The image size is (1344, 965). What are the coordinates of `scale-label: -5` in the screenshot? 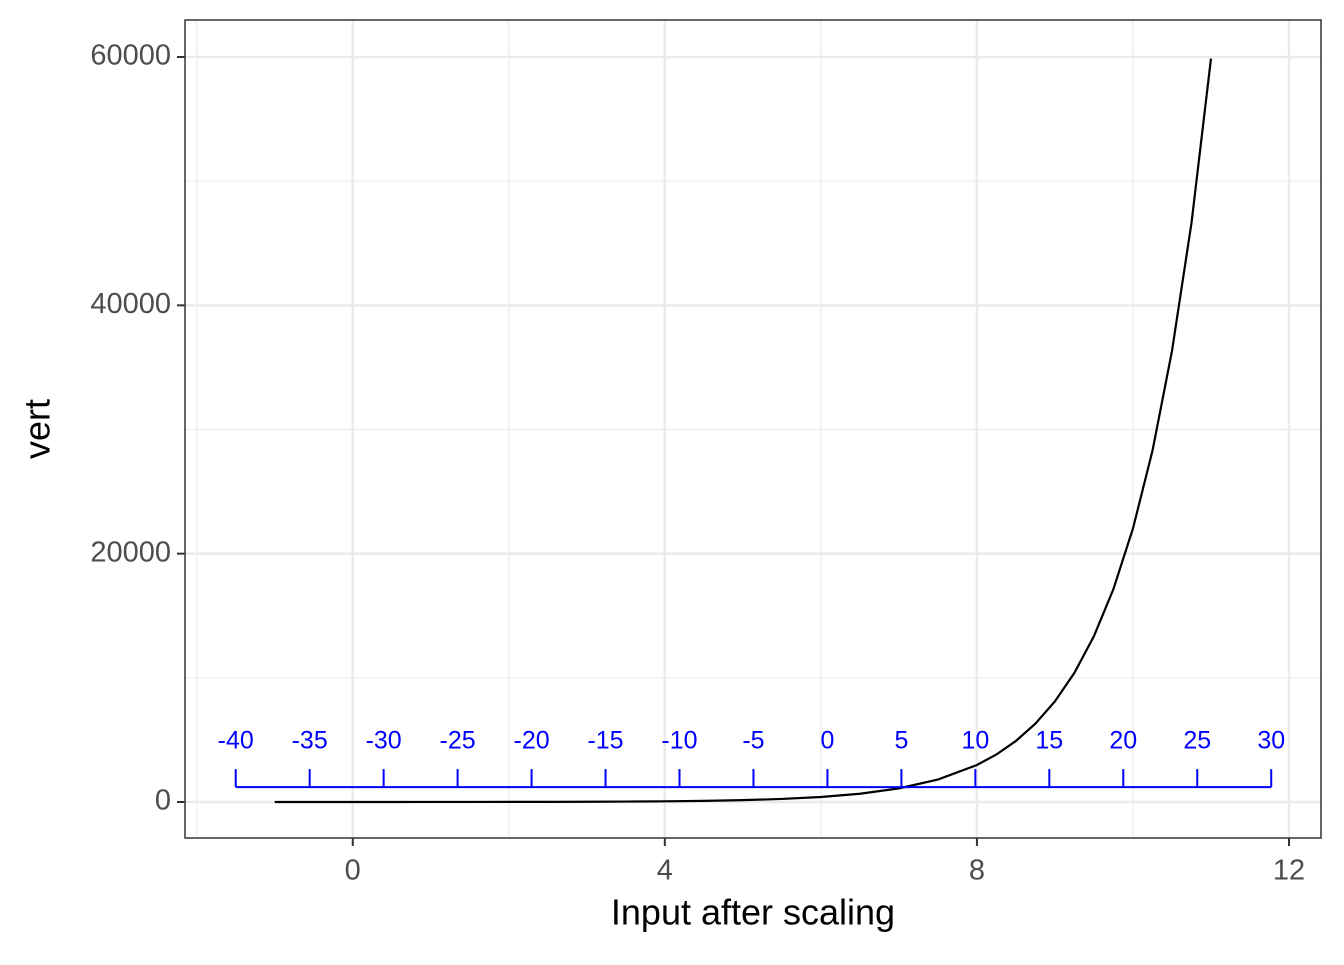 It's located at (753, 741).